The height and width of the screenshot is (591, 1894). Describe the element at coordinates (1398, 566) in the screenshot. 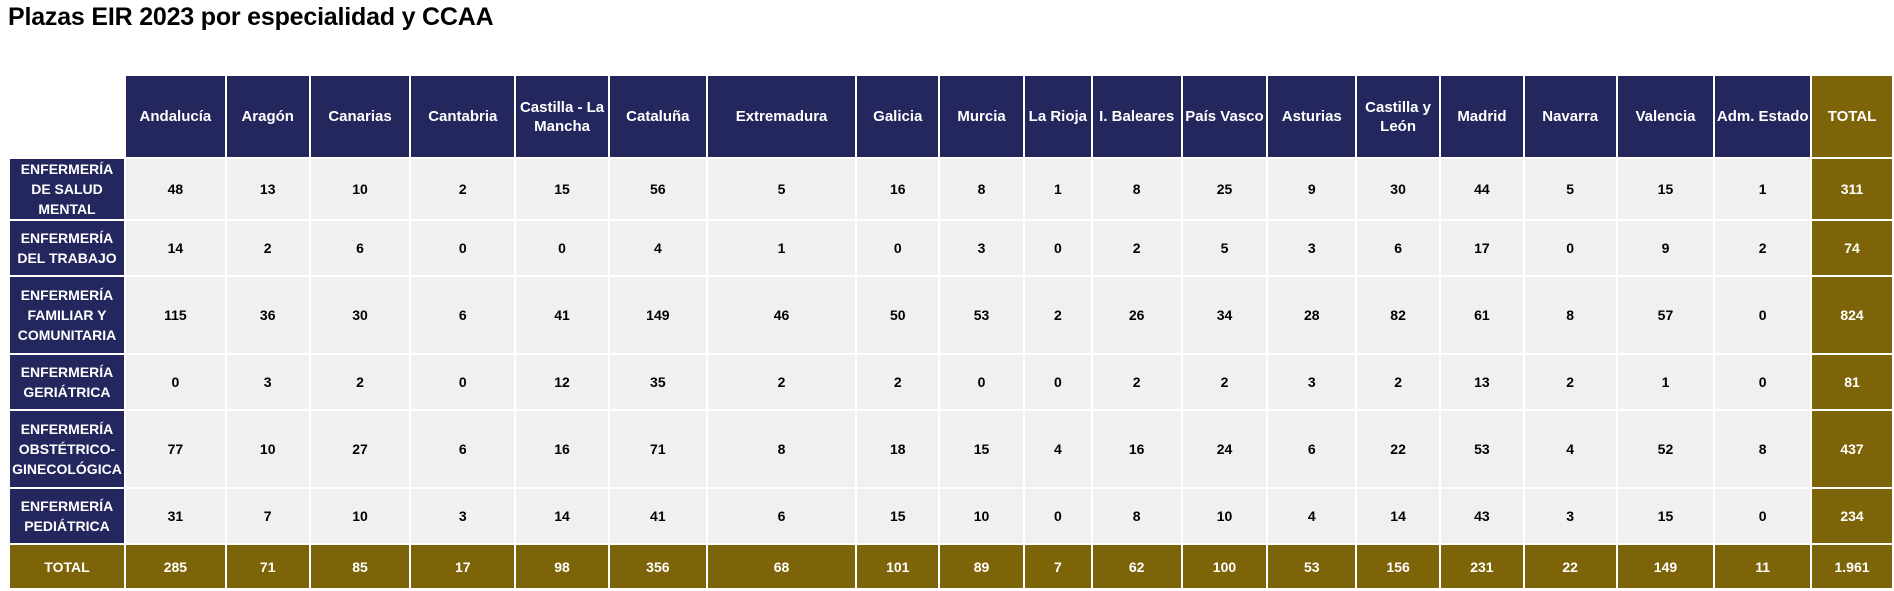

I see `table-cell: 156` at that location.